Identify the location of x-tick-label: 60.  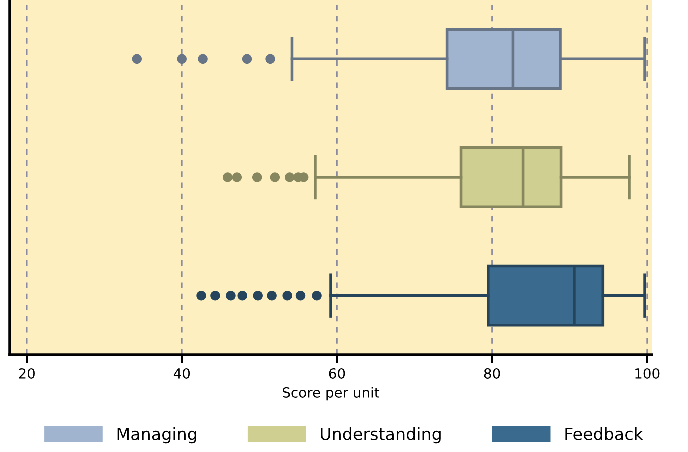
(337, 373).